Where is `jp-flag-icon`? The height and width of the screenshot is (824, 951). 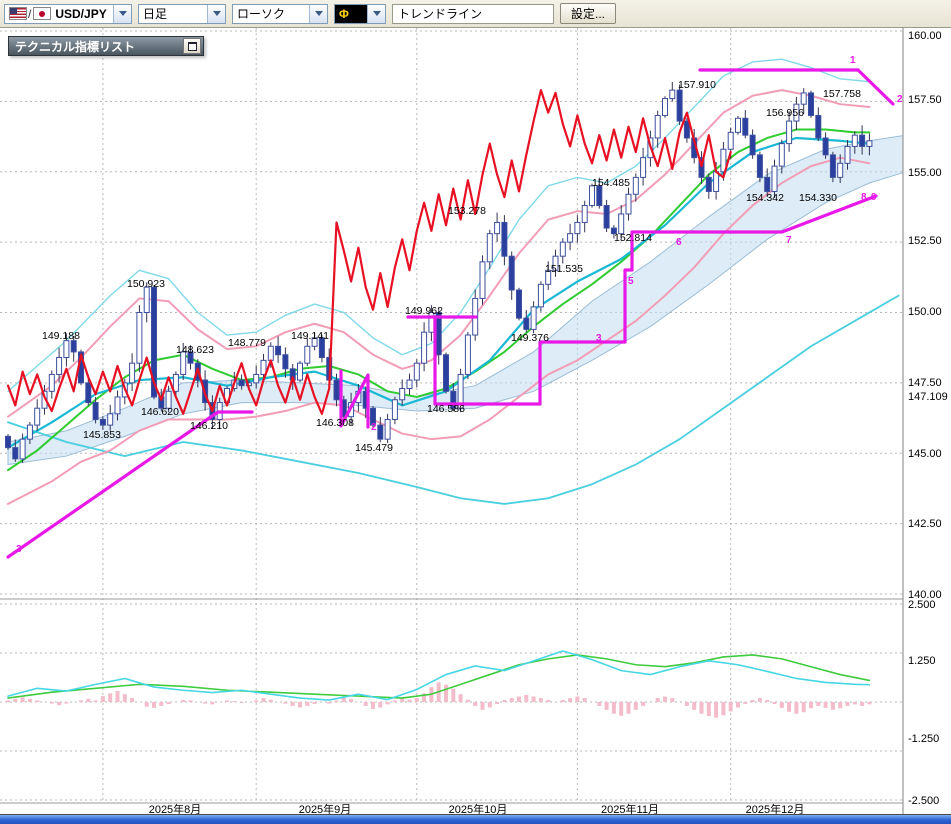
jp-flag-icon is located at coordinates (42, 13).